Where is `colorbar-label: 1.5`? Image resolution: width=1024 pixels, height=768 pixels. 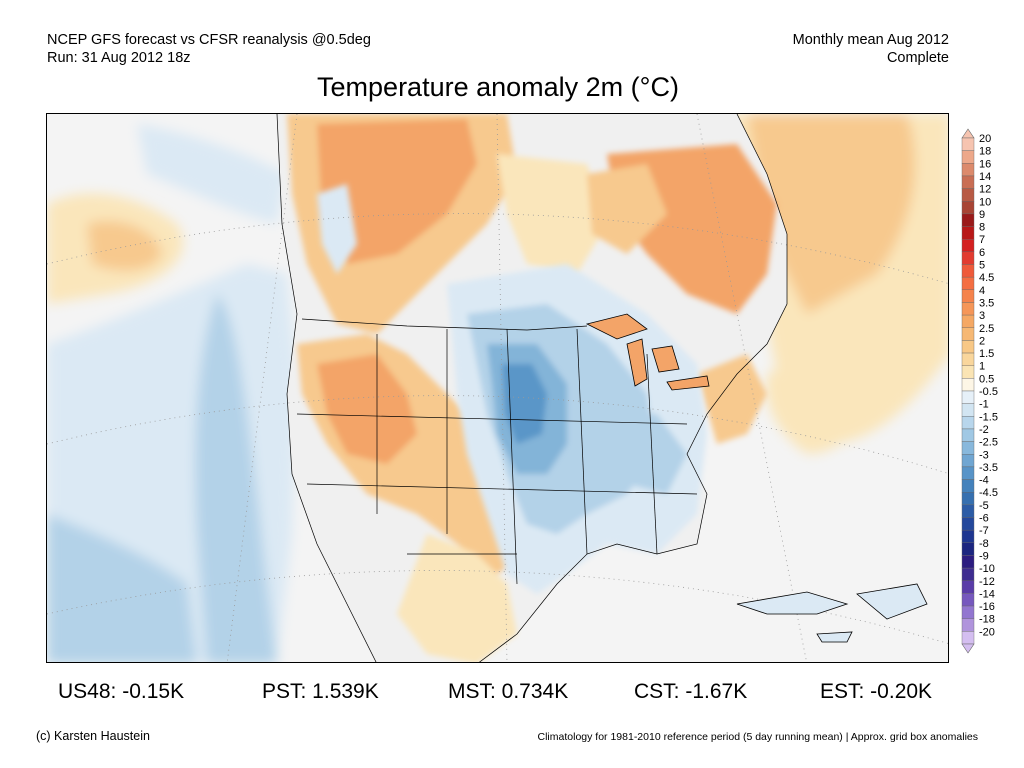 colorbar-label: 1.5 is located at coordinates (986, 354).